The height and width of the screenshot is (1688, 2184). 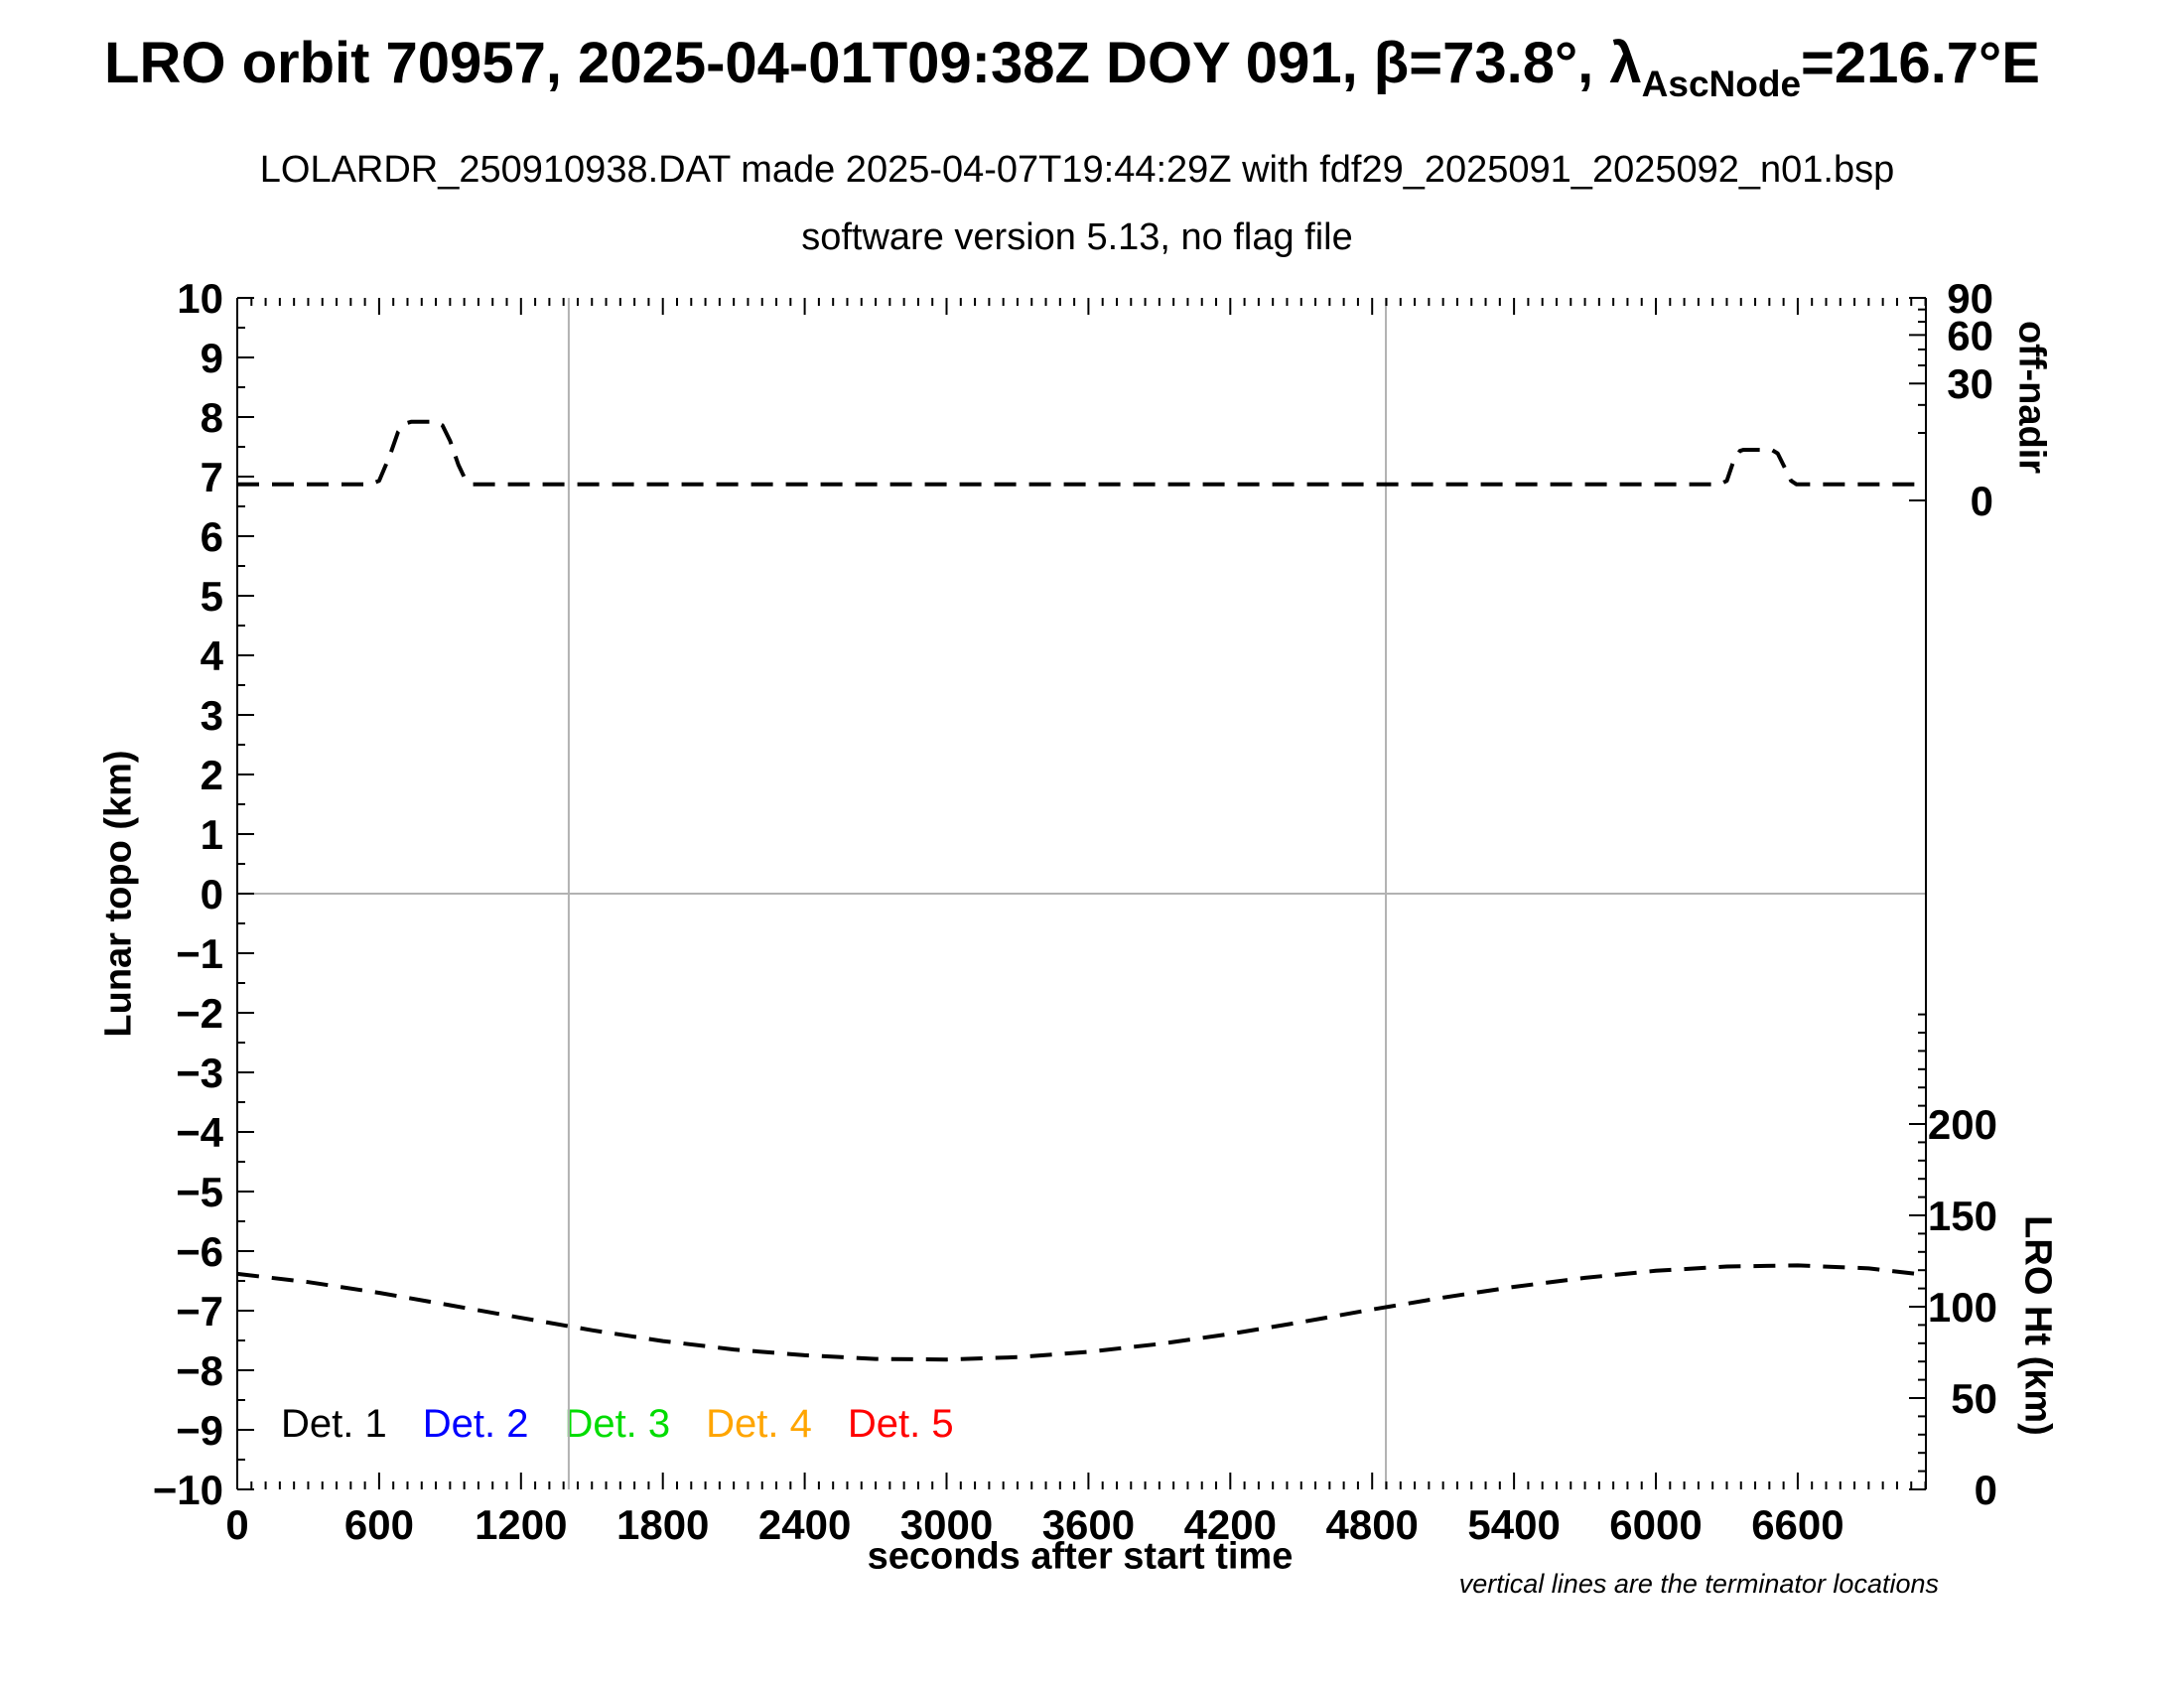 I want to click on x-tick-label: 4200, so click(x=1230, y=1524).